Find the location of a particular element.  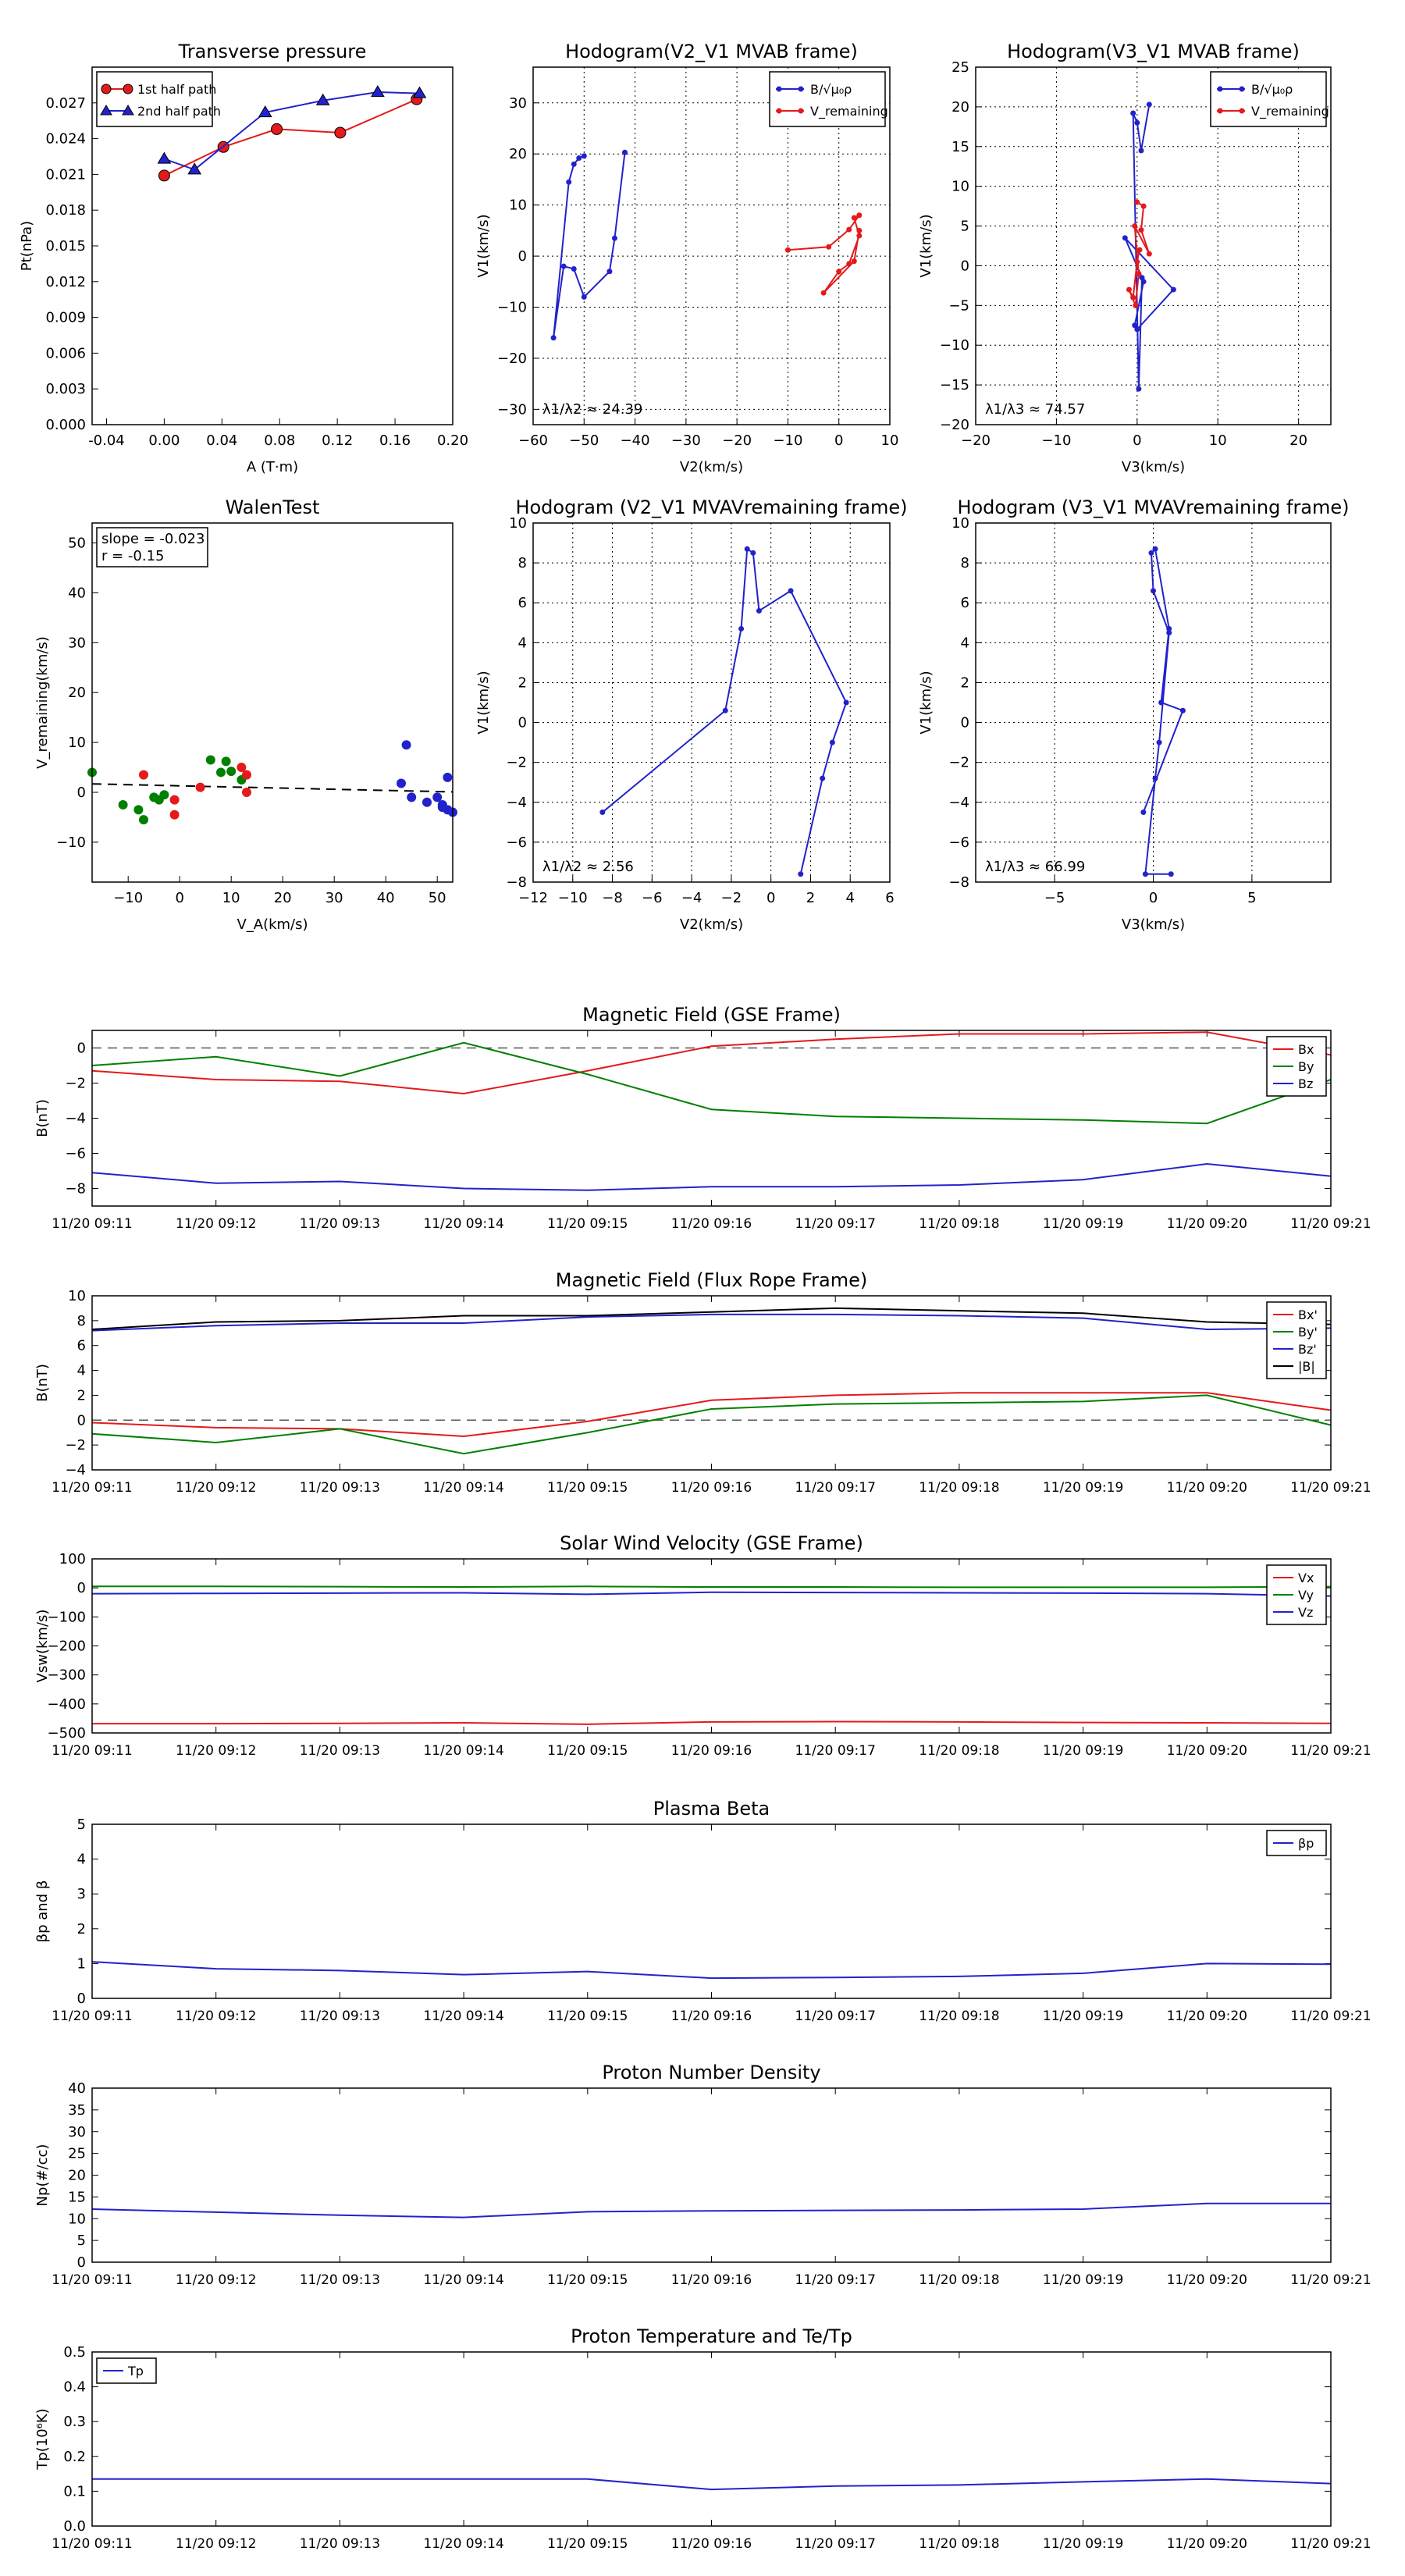

y-tick-label: 20 is located at coordinates (77, 693).